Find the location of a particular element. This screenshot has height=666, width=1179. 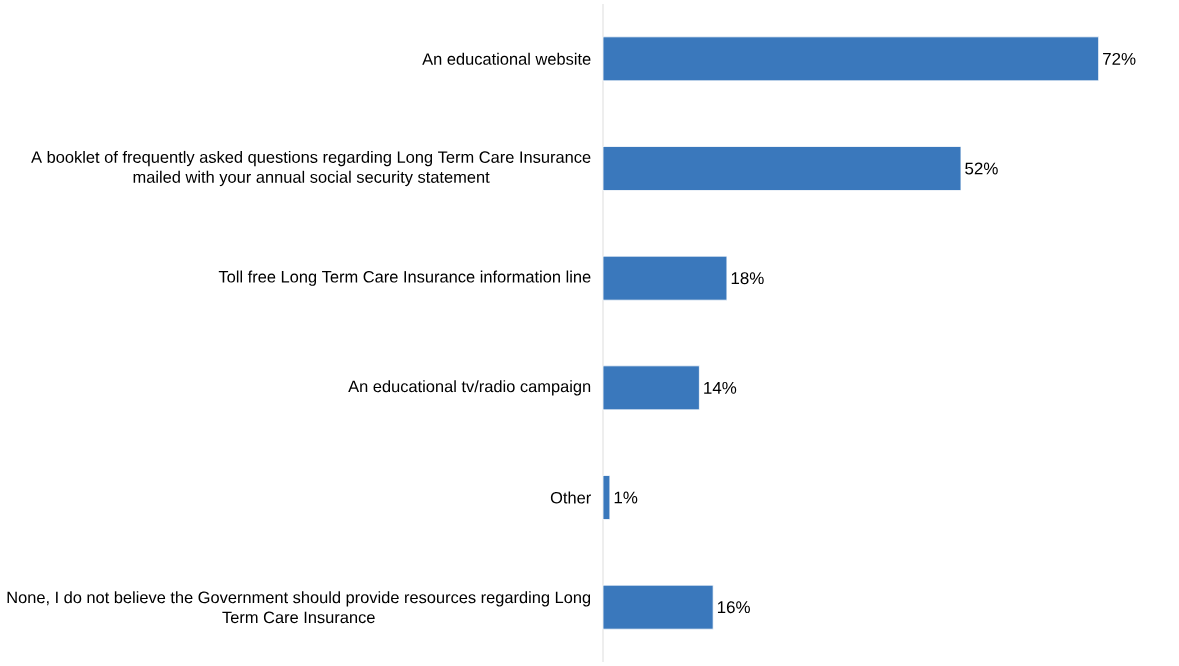

y-tick-label: A booklet of frequently asked questions regarding Long Term Care Insurance mailed with your annual social security statement is located at coordinates (311, 168).